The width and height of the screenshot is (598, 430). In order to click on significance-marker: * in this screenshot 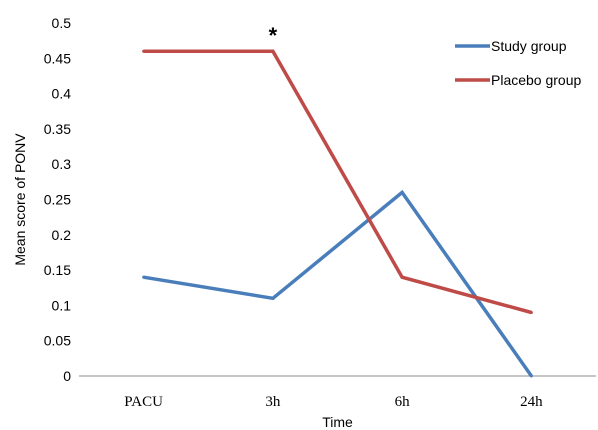, I will do `click(273, 35)`.